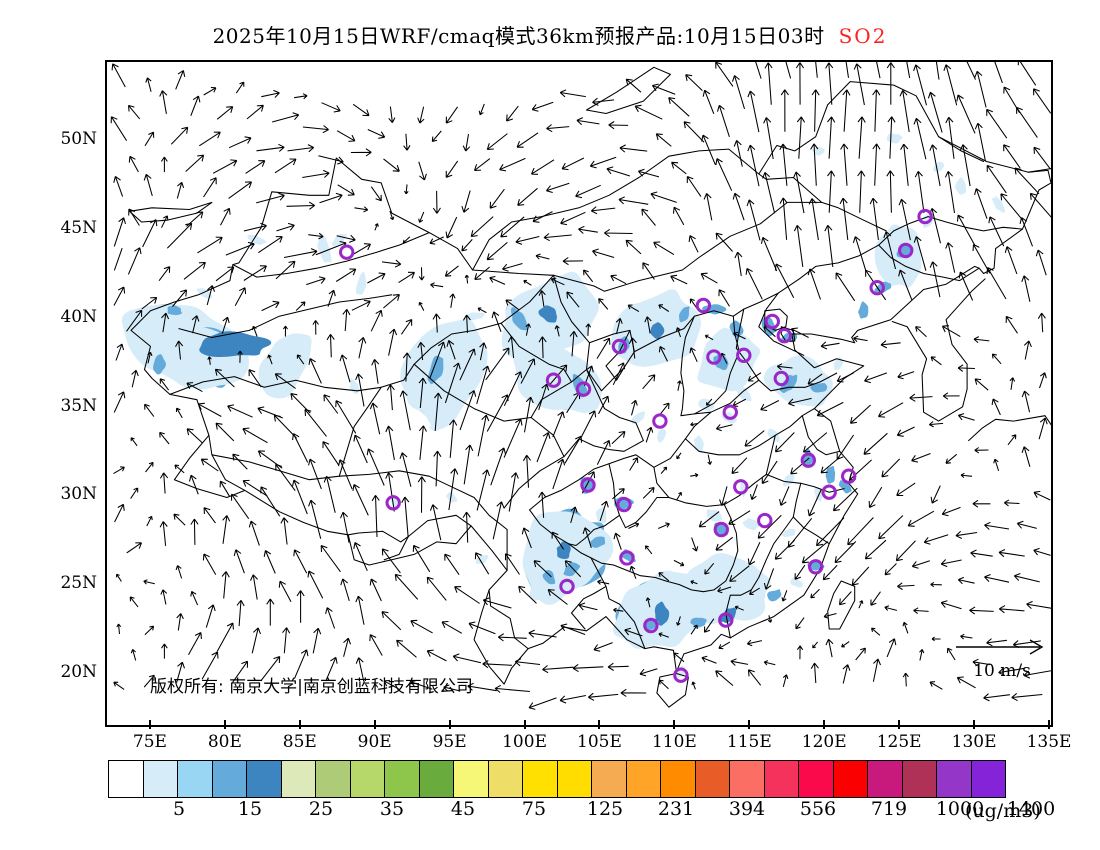  What do you see at coordinates (550, 811) in the screenshot?
I see `colorbar-tick-labels: 5 15 25 35 45 75 125 231 394 556 719 1000 1400` at bounding box center [550, 811].